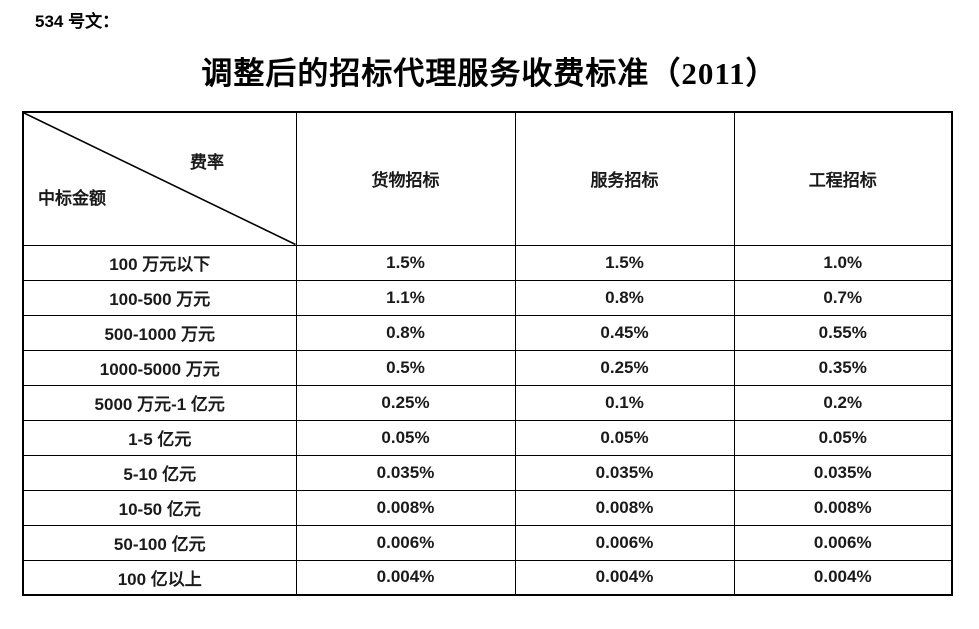  Describe the element at coordinates (405, 297) in the screenshot. I see `fee-cell: 1.1%` at that location.